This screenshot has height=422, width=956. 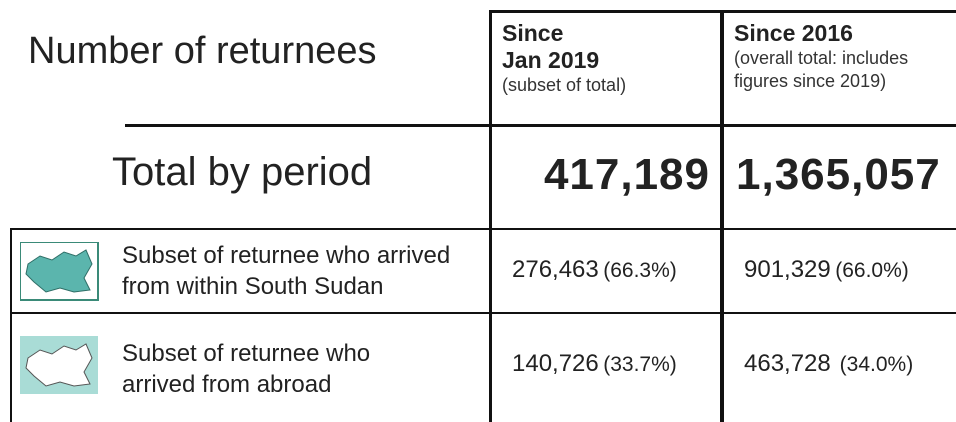 I want to click on value: 463,728, so click(x=787, y=363).